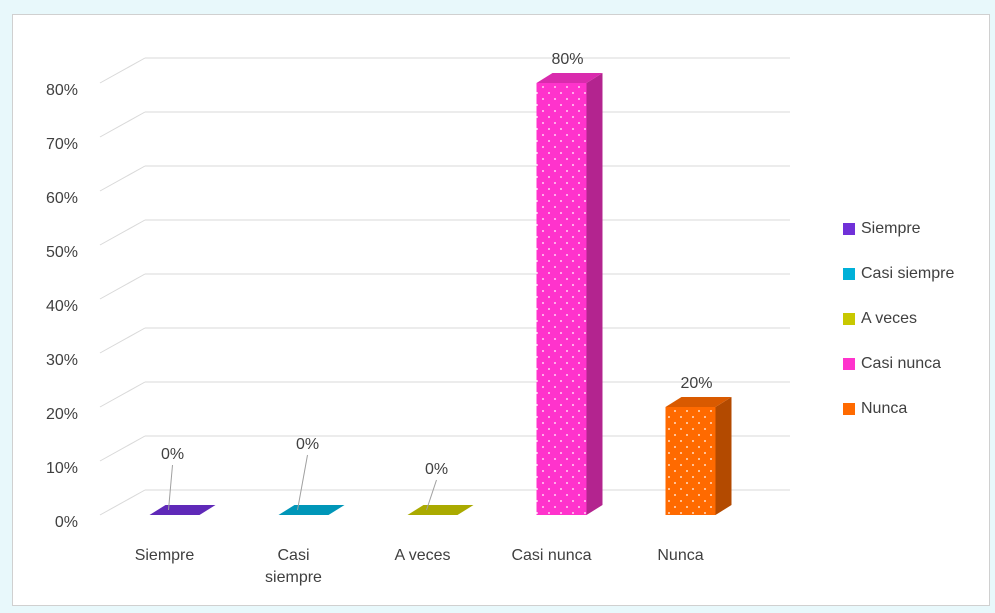 This screenshot has width=995, height=613. I want to click on y-tick-label: 0%, so click(66, 522).